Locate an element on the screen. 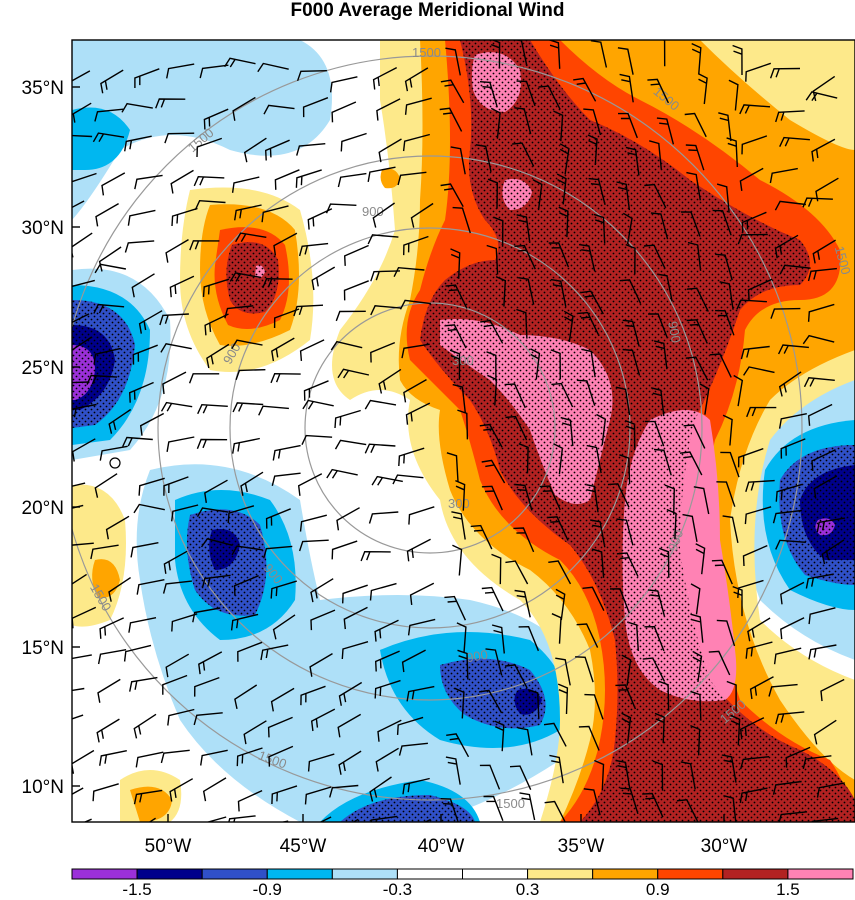 The image size is (855, 900). lon-label: 40°W is located at coordinates (441, 846).